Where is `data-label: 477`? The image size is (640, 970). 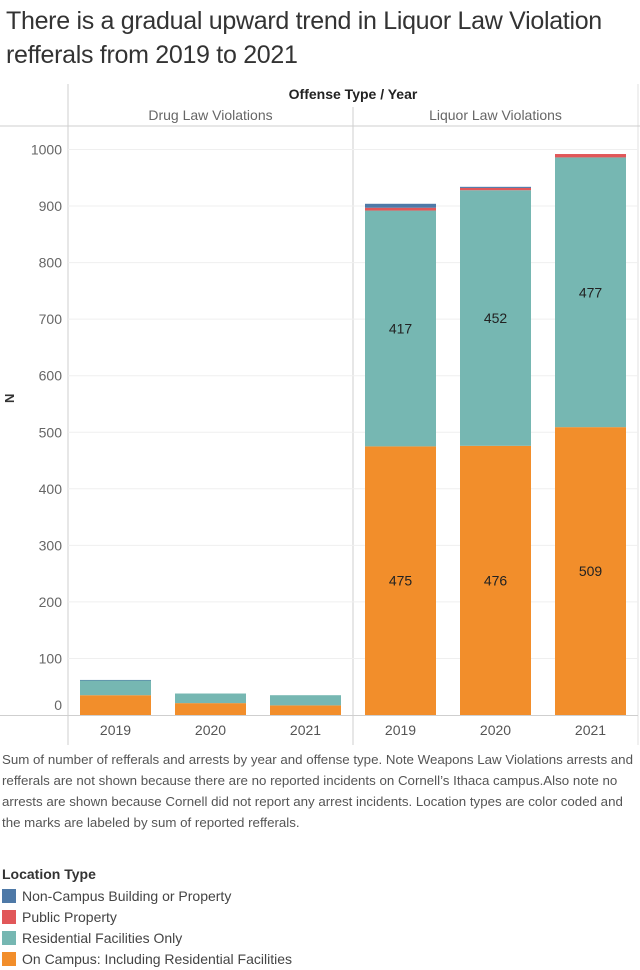
data-label: 477 is located at coordinates (591, 292).